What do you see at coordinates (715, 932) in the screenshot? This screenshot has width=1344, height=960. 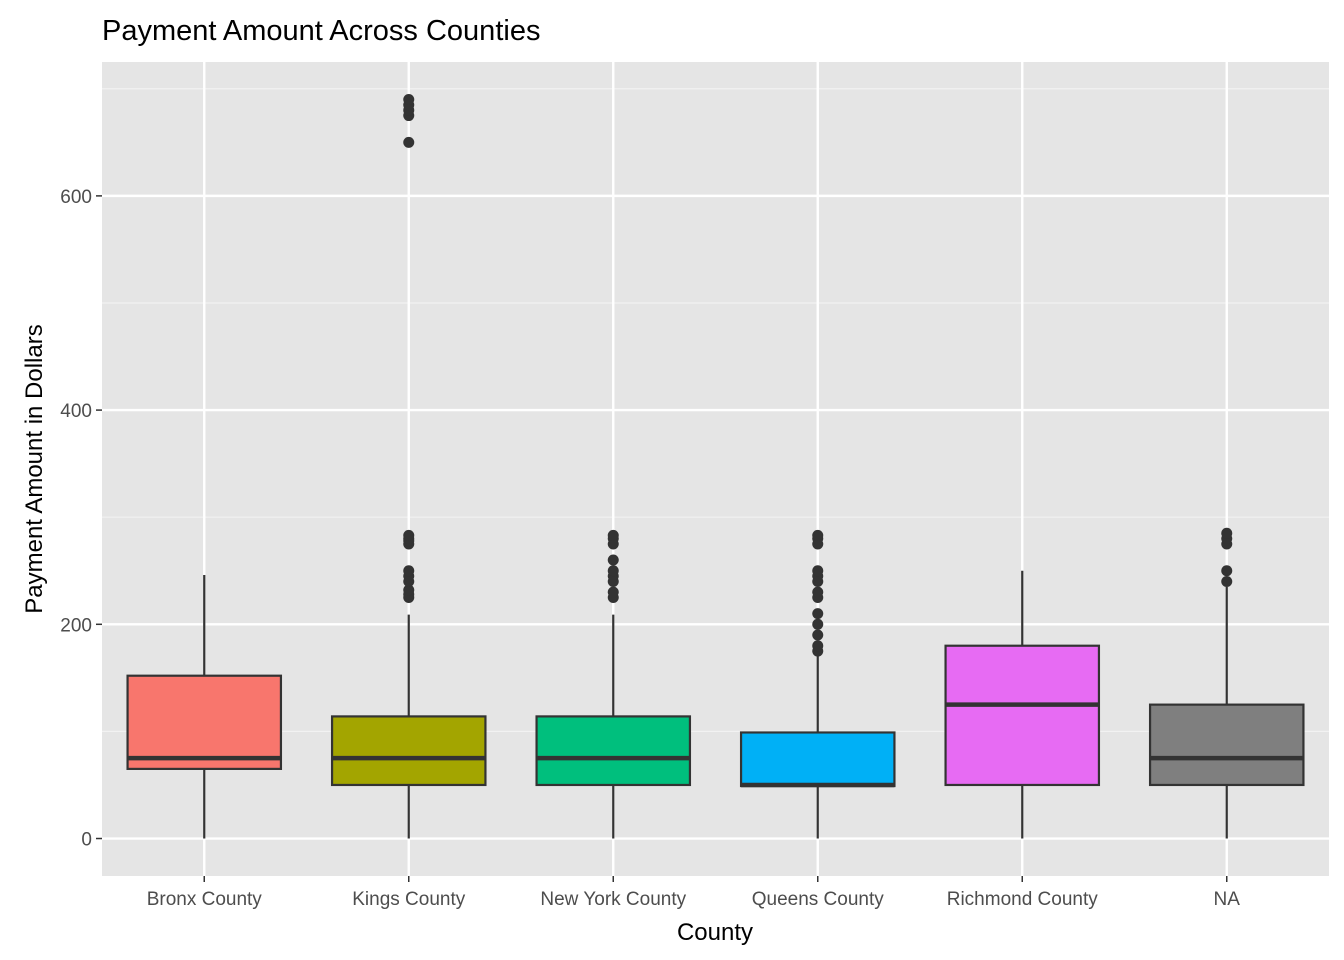 I see `x-axis-title: County` at bounding box center [715, 932].